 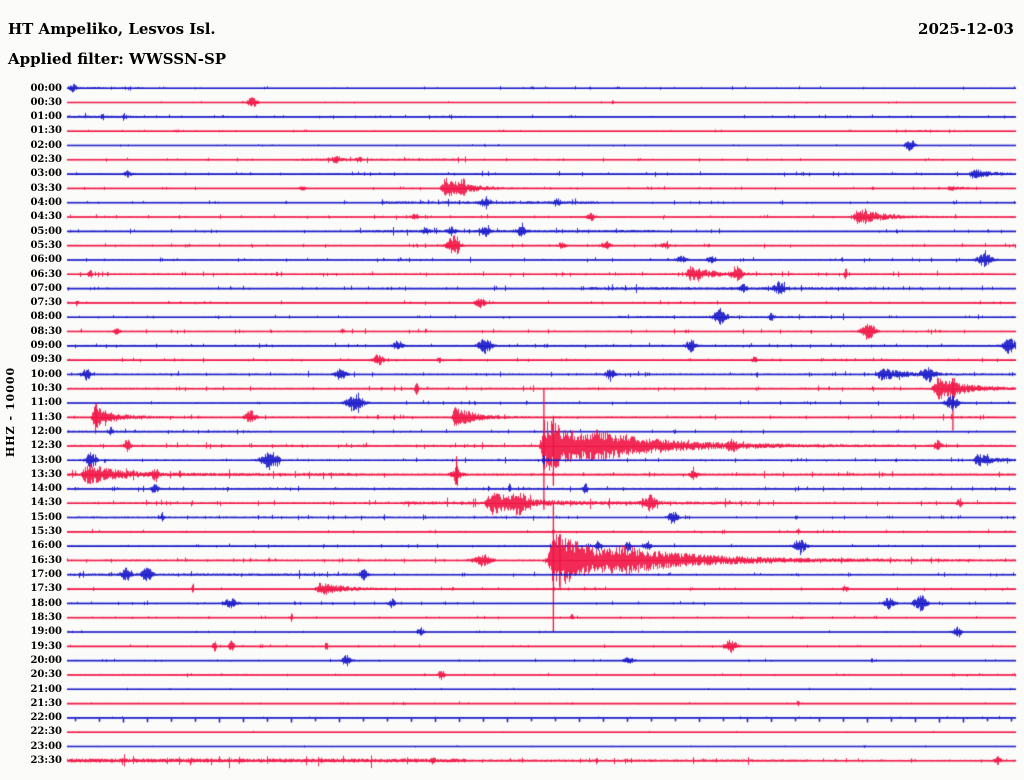 I want to click on time-label: 08:30, so click(x=46, y=331).